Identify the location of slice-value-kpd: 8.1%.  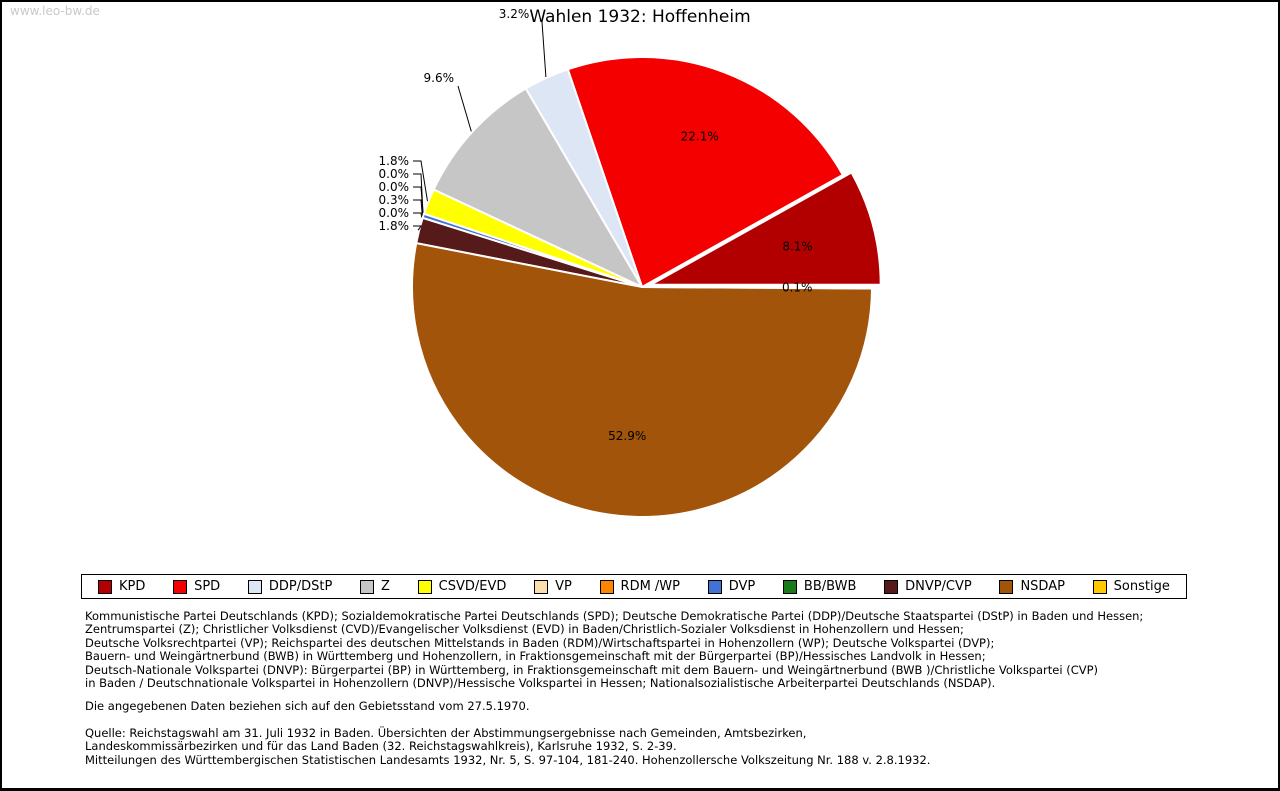
(797, 247).